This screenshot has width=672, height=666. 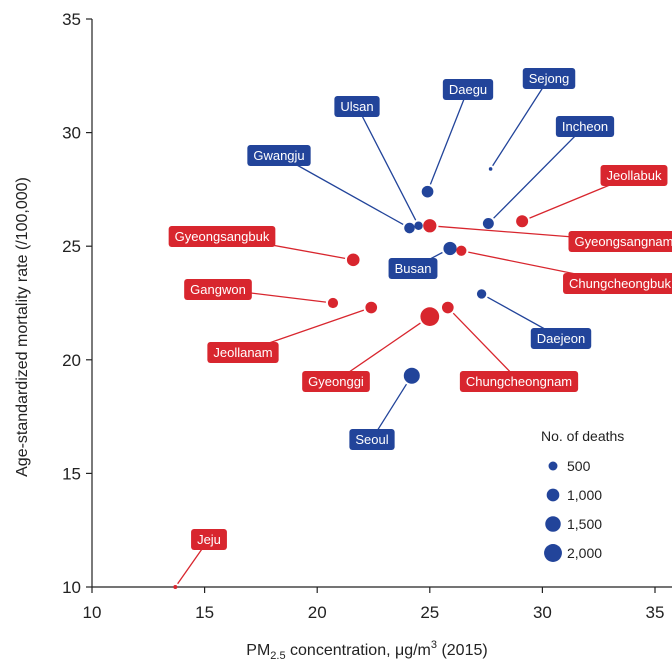 I want to click on point-label-badge: Gyeongsangbuk, so click(x=222, y=236).